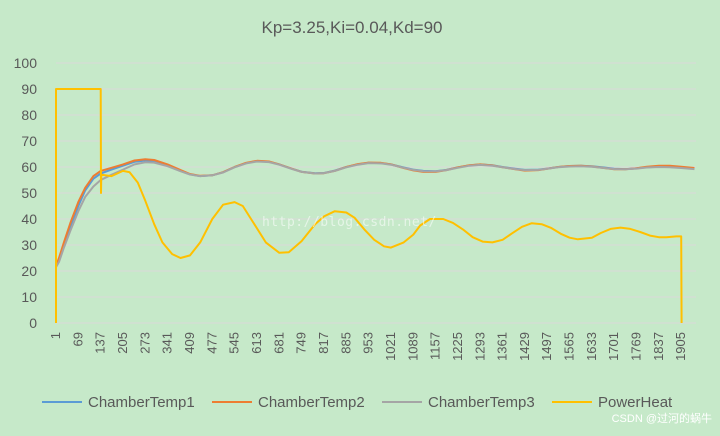 This screenshot has width=720, height=436. What do you see at coordinates (323, 343) in the screenshot?
I see `x-tick-label: 817` at bounding box center [323, 343].